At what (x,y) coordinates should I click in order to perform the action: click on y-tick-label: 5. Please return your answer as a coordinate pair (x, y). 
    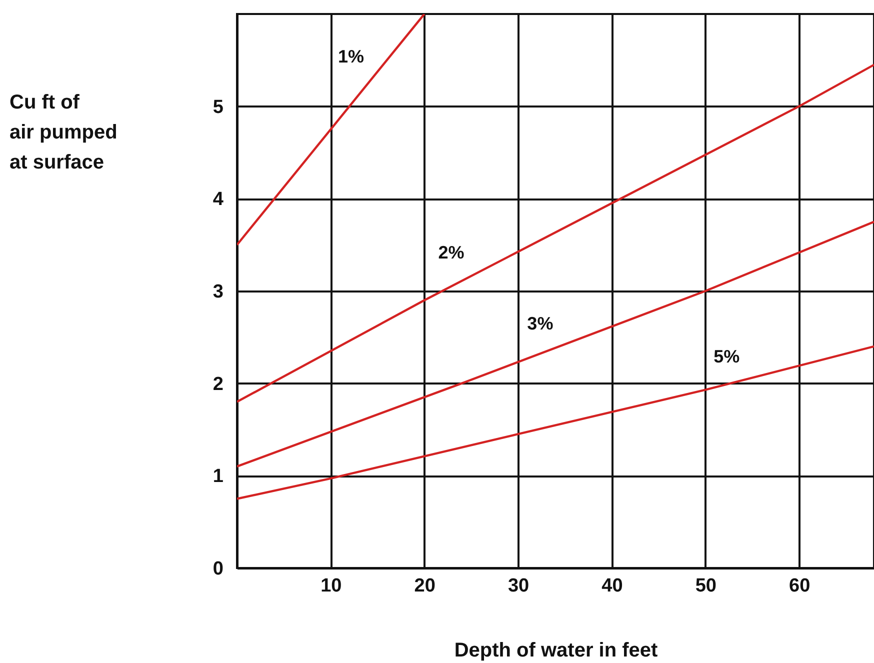
    Looking at the image, I should click on (218, 107).